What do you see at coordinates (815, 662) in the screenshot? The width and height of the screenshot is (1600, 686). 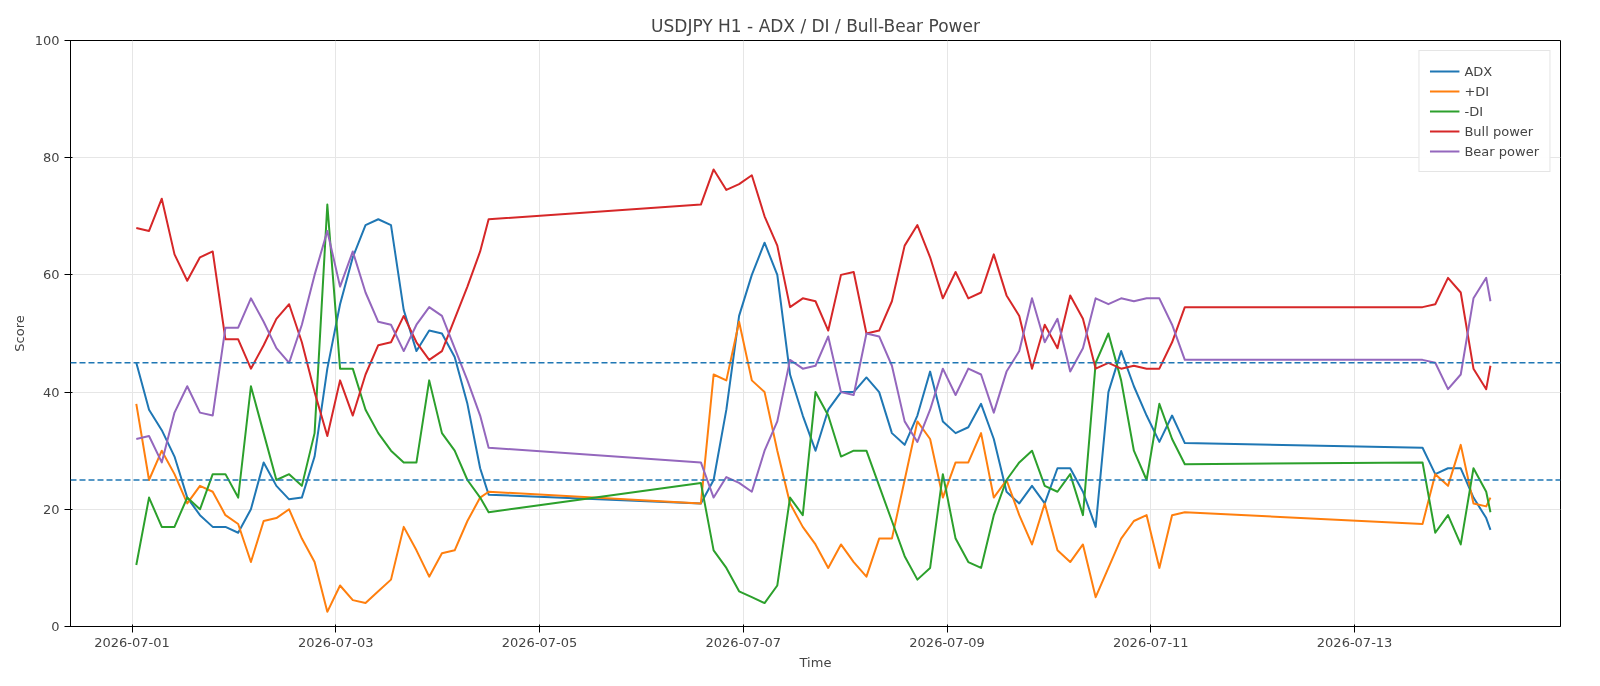 I see `x-axis-title: Time` at bounding box center [815, 662].